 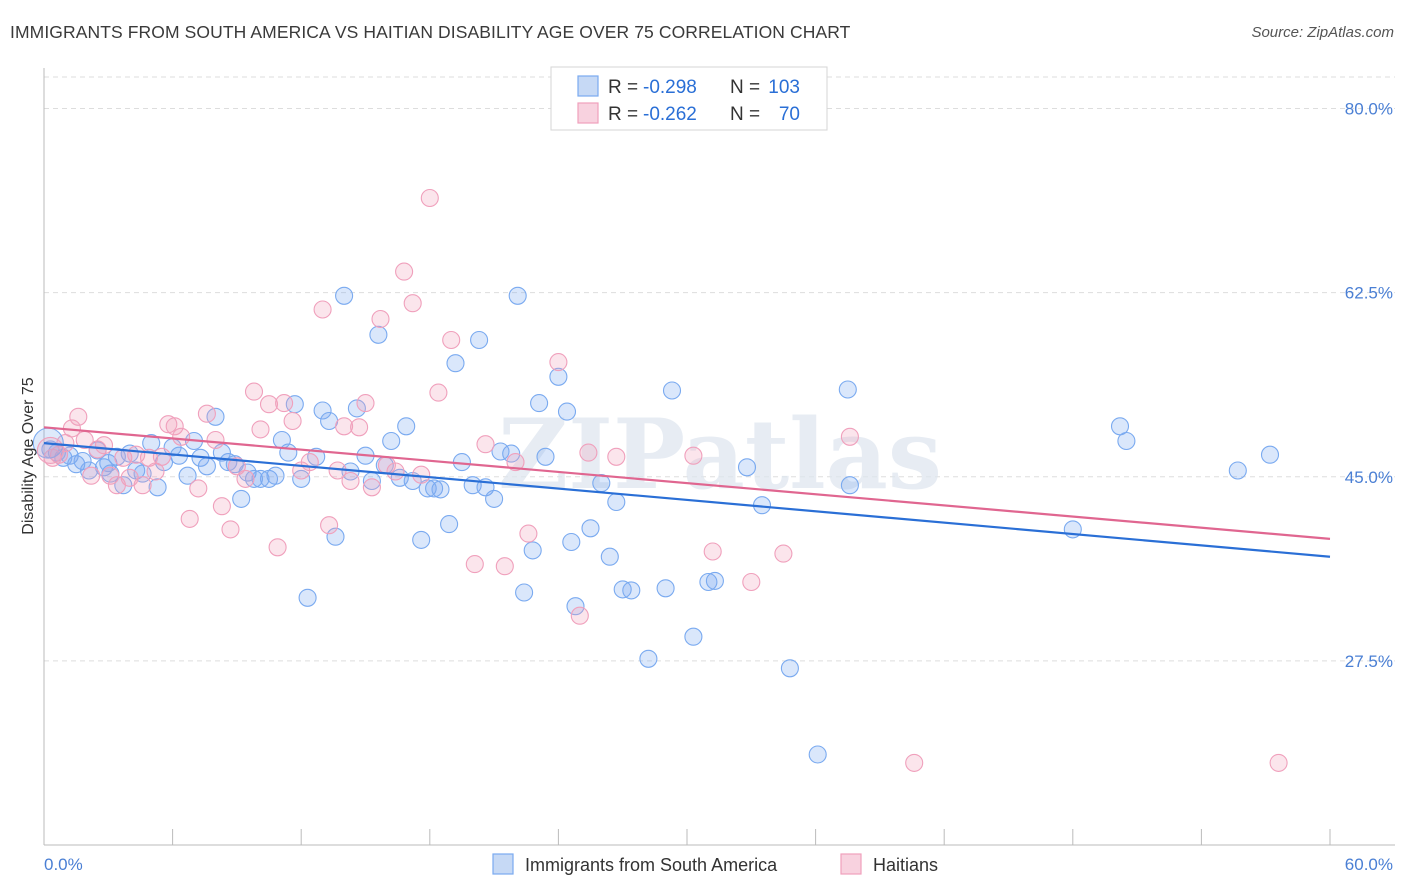 I want to click on x-tick-label: 60.0%, so click(x=1369, y=864).